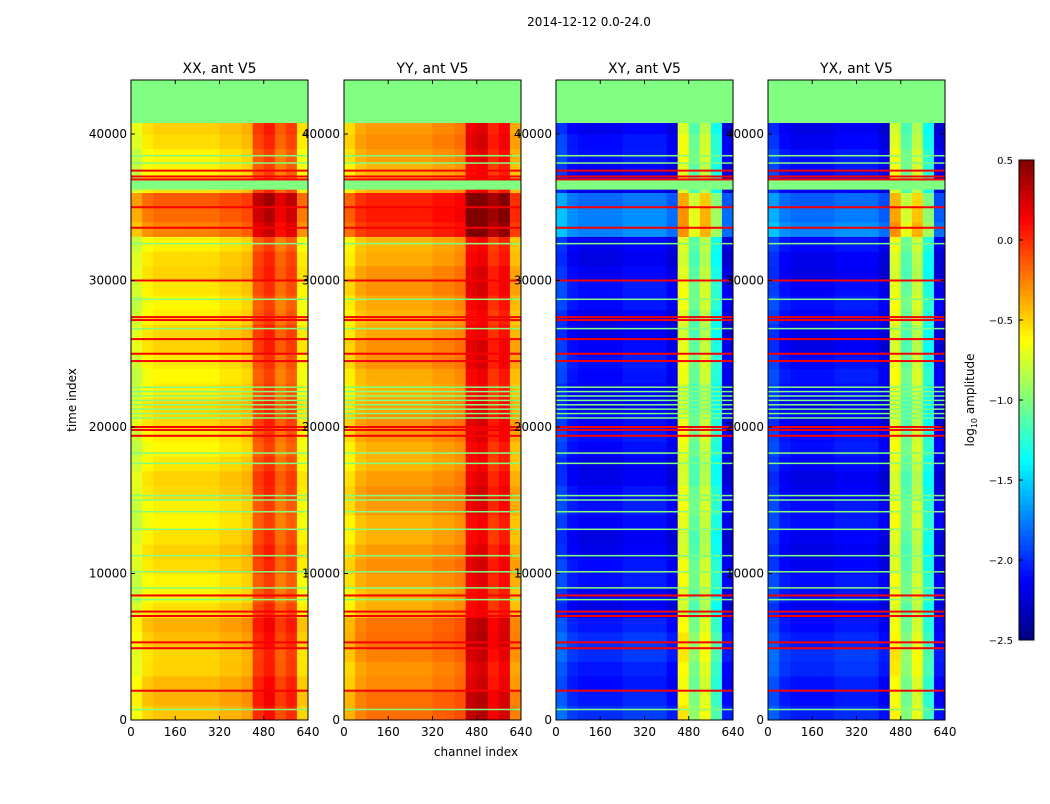 The height and width of the screenshot is (804, 1050). What do you see at coordinates (971, 400) in the screenshot?
I see `colorbar-label: log10 amplitude` at bounding box center [971, 400].